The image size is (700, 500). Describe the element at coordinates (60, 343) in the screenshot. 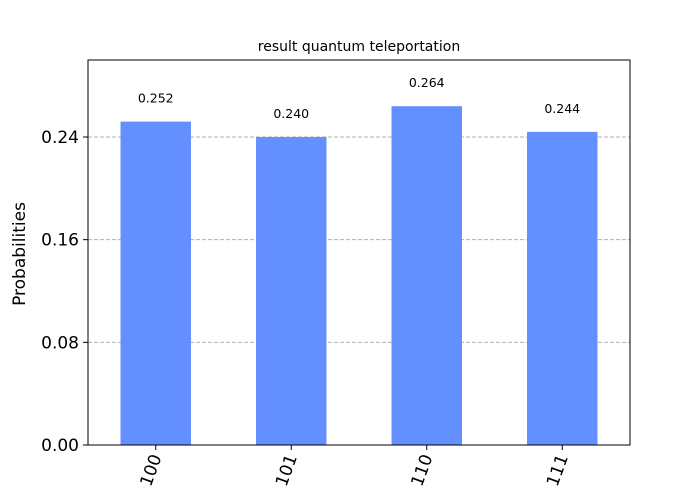

I see `y-tick-label: 0.08` at that location.